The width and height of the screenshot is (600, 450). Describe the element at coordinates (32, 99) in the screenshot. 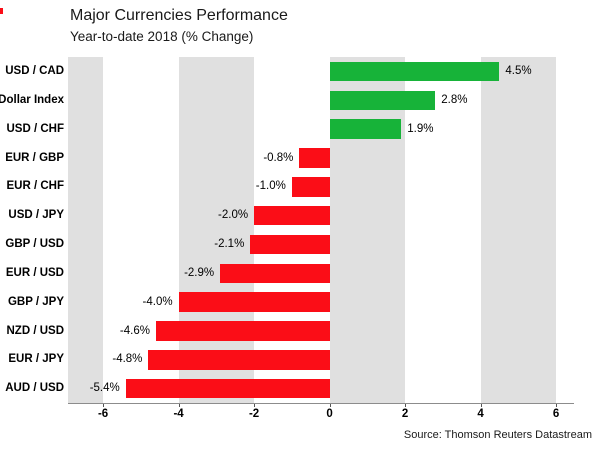

I see `category-label: Dollar Index` at that location.